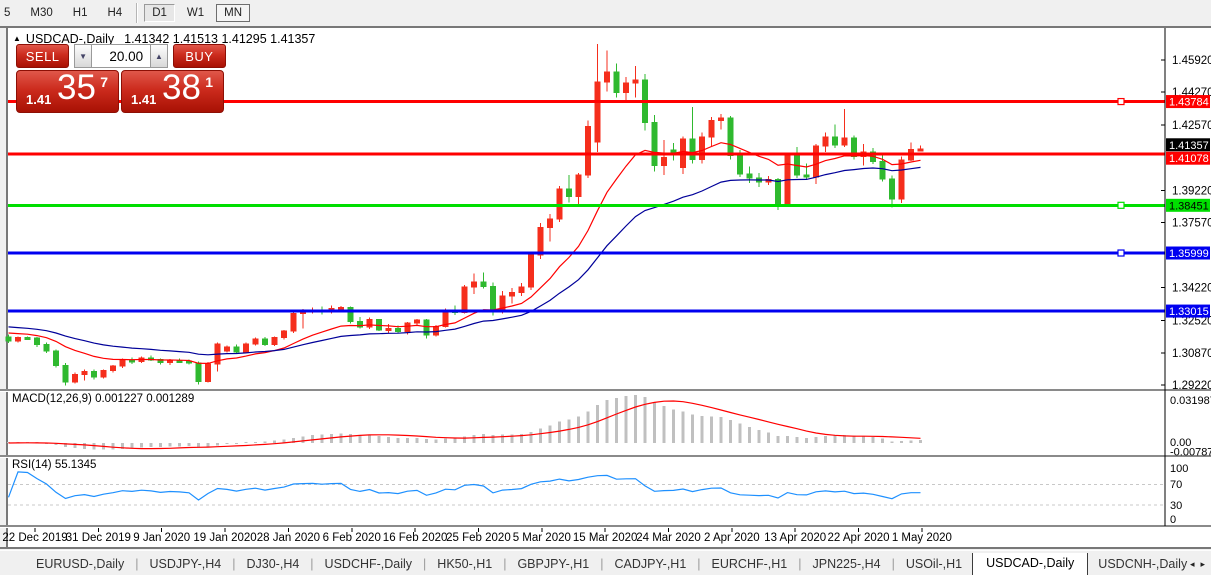 This screenshot has height=575, width=1211. Describe the element at coordinates (368, 564) in the screenshot. I see `chart-tab-usdchfdaily: USDCHF-,Daily` at that location.